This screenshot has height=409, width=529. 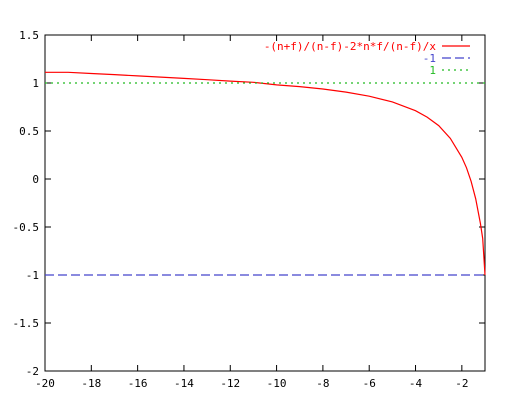 I want to click on x-tick-label: -10, so click(x=277, y=383).